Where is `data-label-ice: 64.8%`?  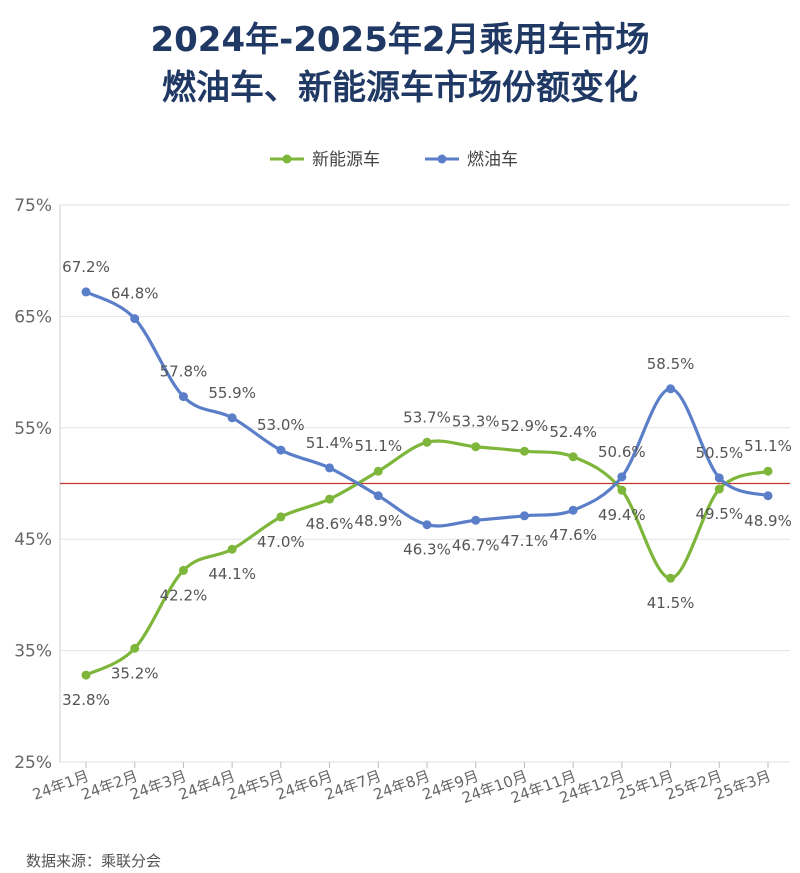 data-label-ice: 64.8% is located at coordinates (135, 294).